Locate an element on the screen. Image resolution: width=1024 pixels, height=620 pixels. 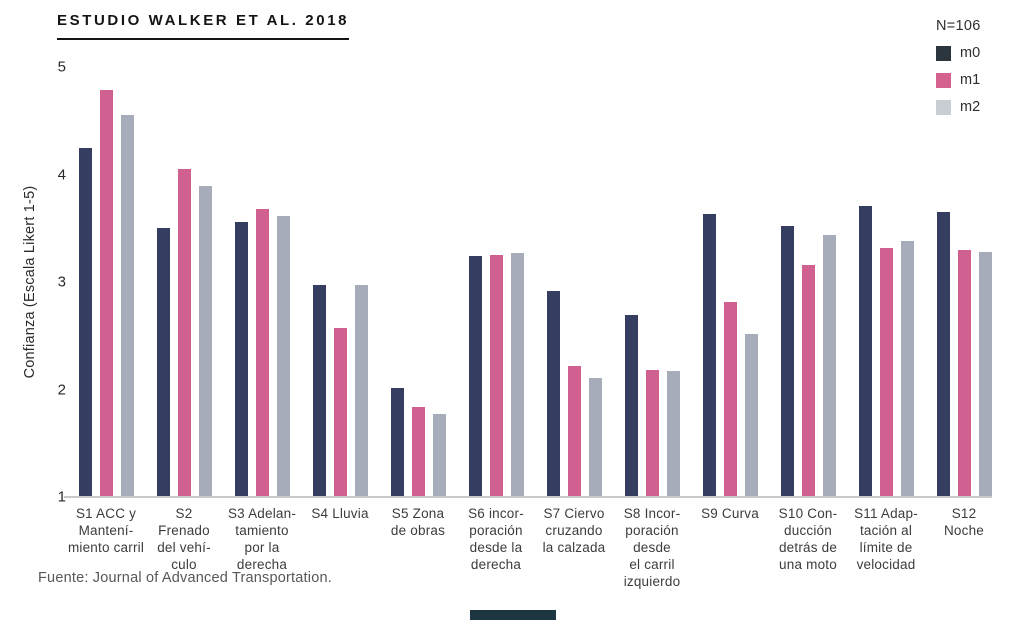
x-category-label-line: del vehí- is located at coordinates (184, 547).